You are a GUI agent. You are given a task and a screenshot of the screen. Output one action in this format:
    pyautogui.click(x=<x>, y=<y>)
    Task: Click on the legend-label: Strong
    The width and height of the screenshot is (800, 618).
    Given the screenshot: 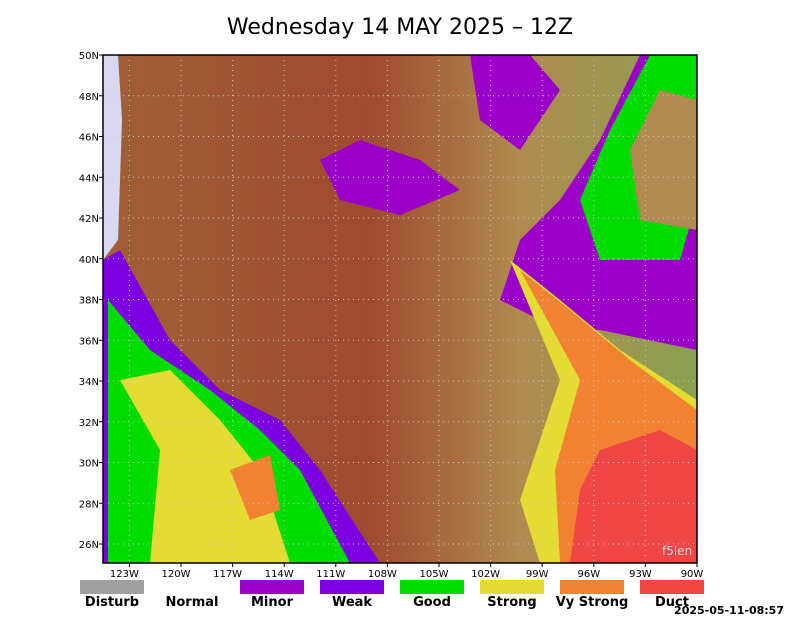 What is the action you would take?
    pyautogui.click(x=511, y=602)
    